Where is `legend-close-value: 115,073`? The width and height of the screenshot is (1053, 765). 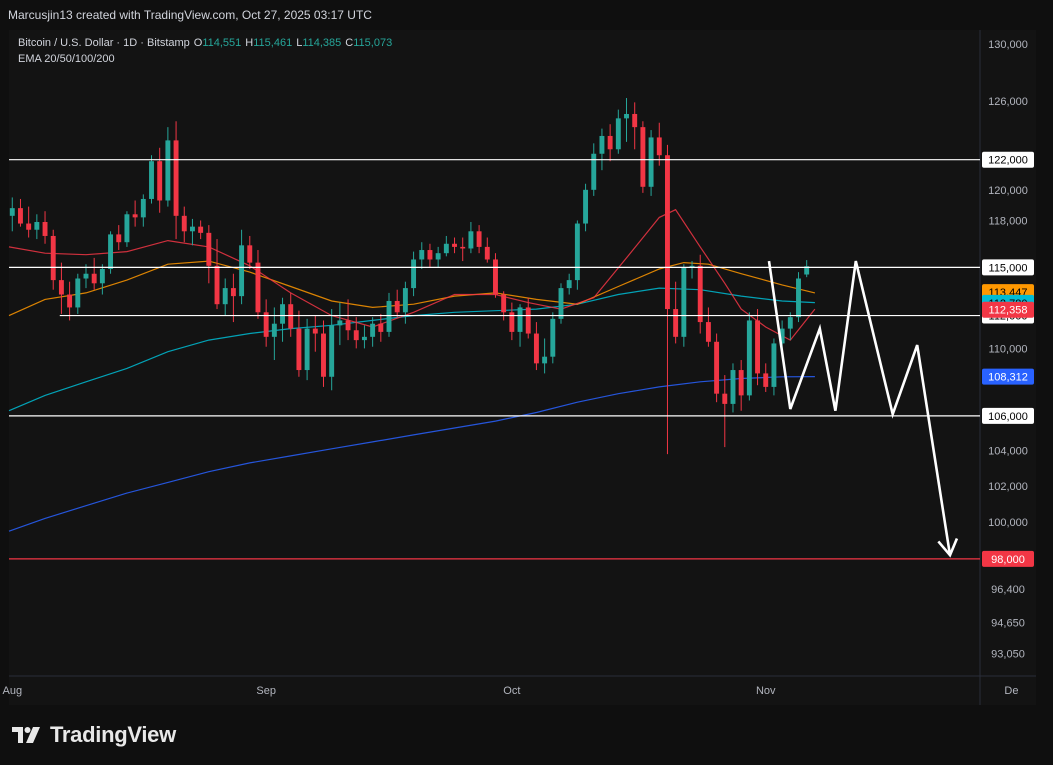 legend-close-value: 115,073 is located at coordinates (372, 43).